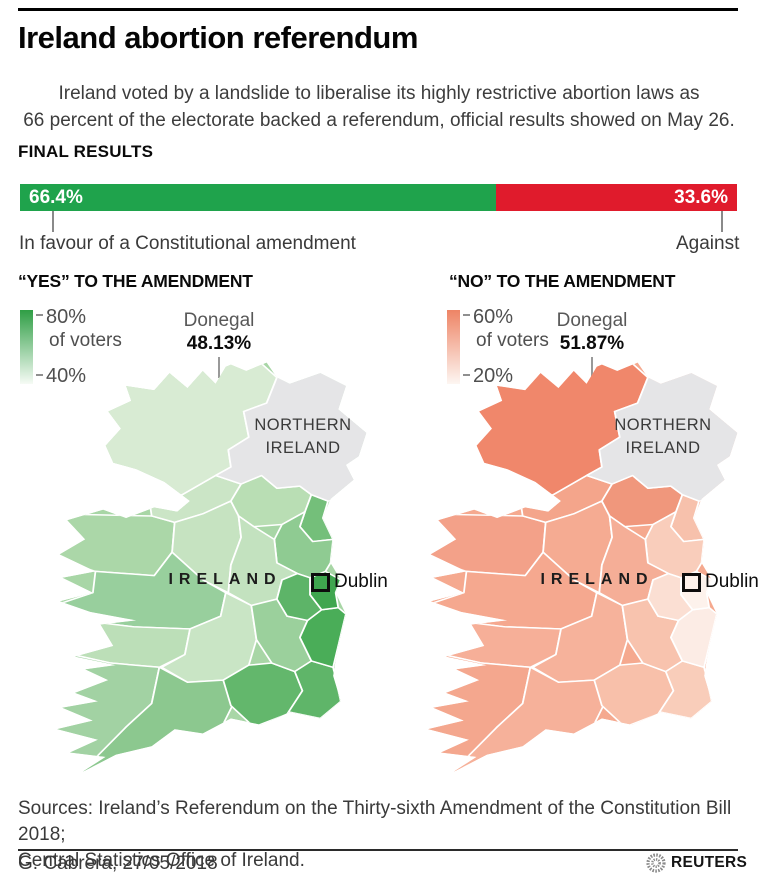  I want to click on no-caption-tick, so click(722, 221).